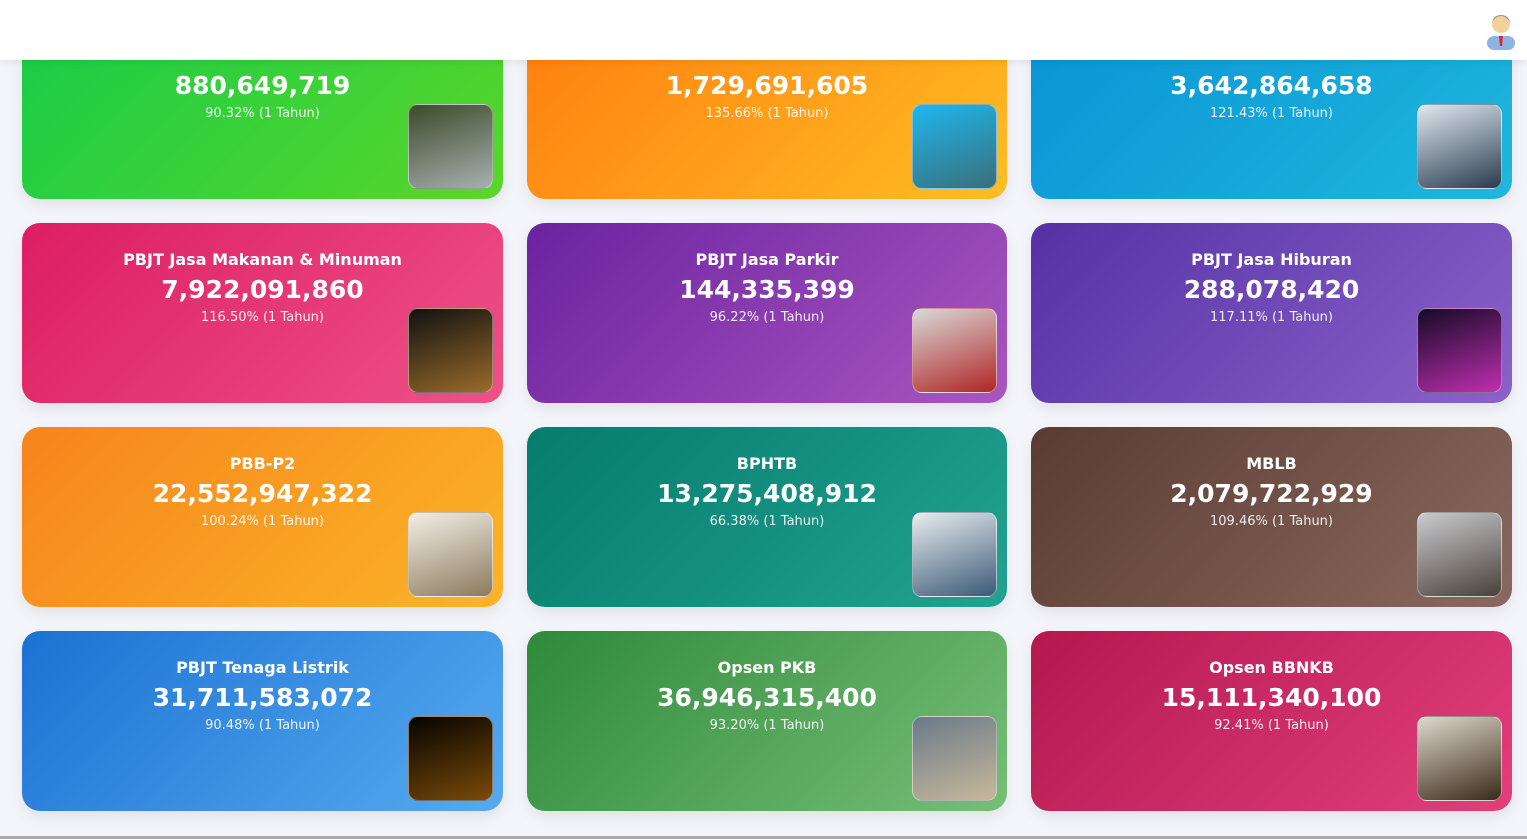  Describe the element at coordinates (767, 85) in the screenshot. I see `card-value: 1,729,691,605` at that location.